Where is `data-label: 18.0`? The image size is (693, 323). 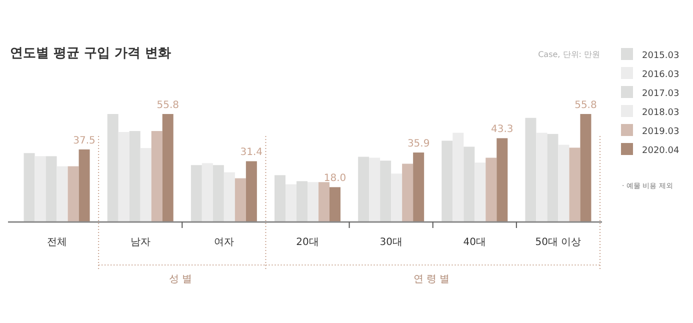 data-label: 18.0 is located at coordinates (335, 178).